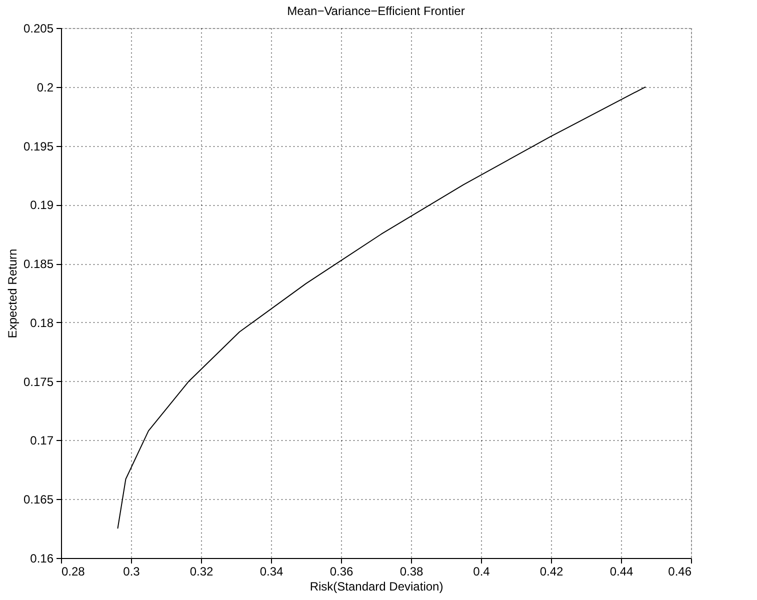  Describe the element at coordinates (38, 499) in the screenshot. I see `y-tick-label: 0.165` at that location.